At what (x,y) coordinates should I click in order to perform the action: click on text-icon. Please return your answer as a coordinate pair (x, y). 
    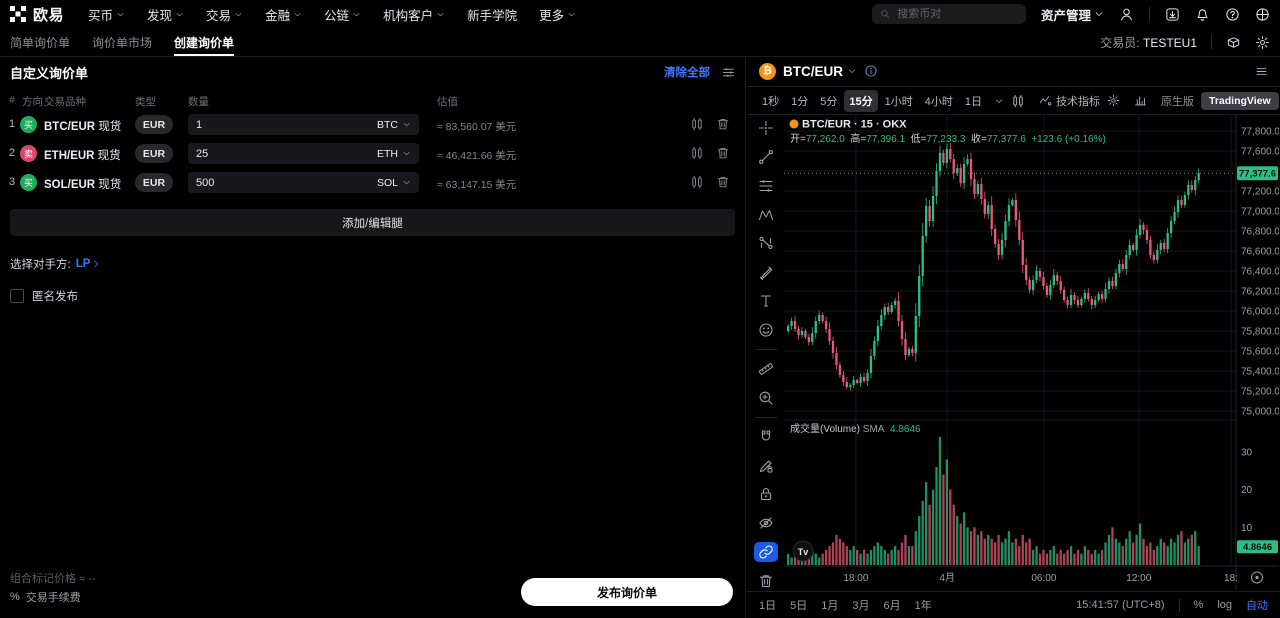
    Looking at the image, I should click on (766, 301).